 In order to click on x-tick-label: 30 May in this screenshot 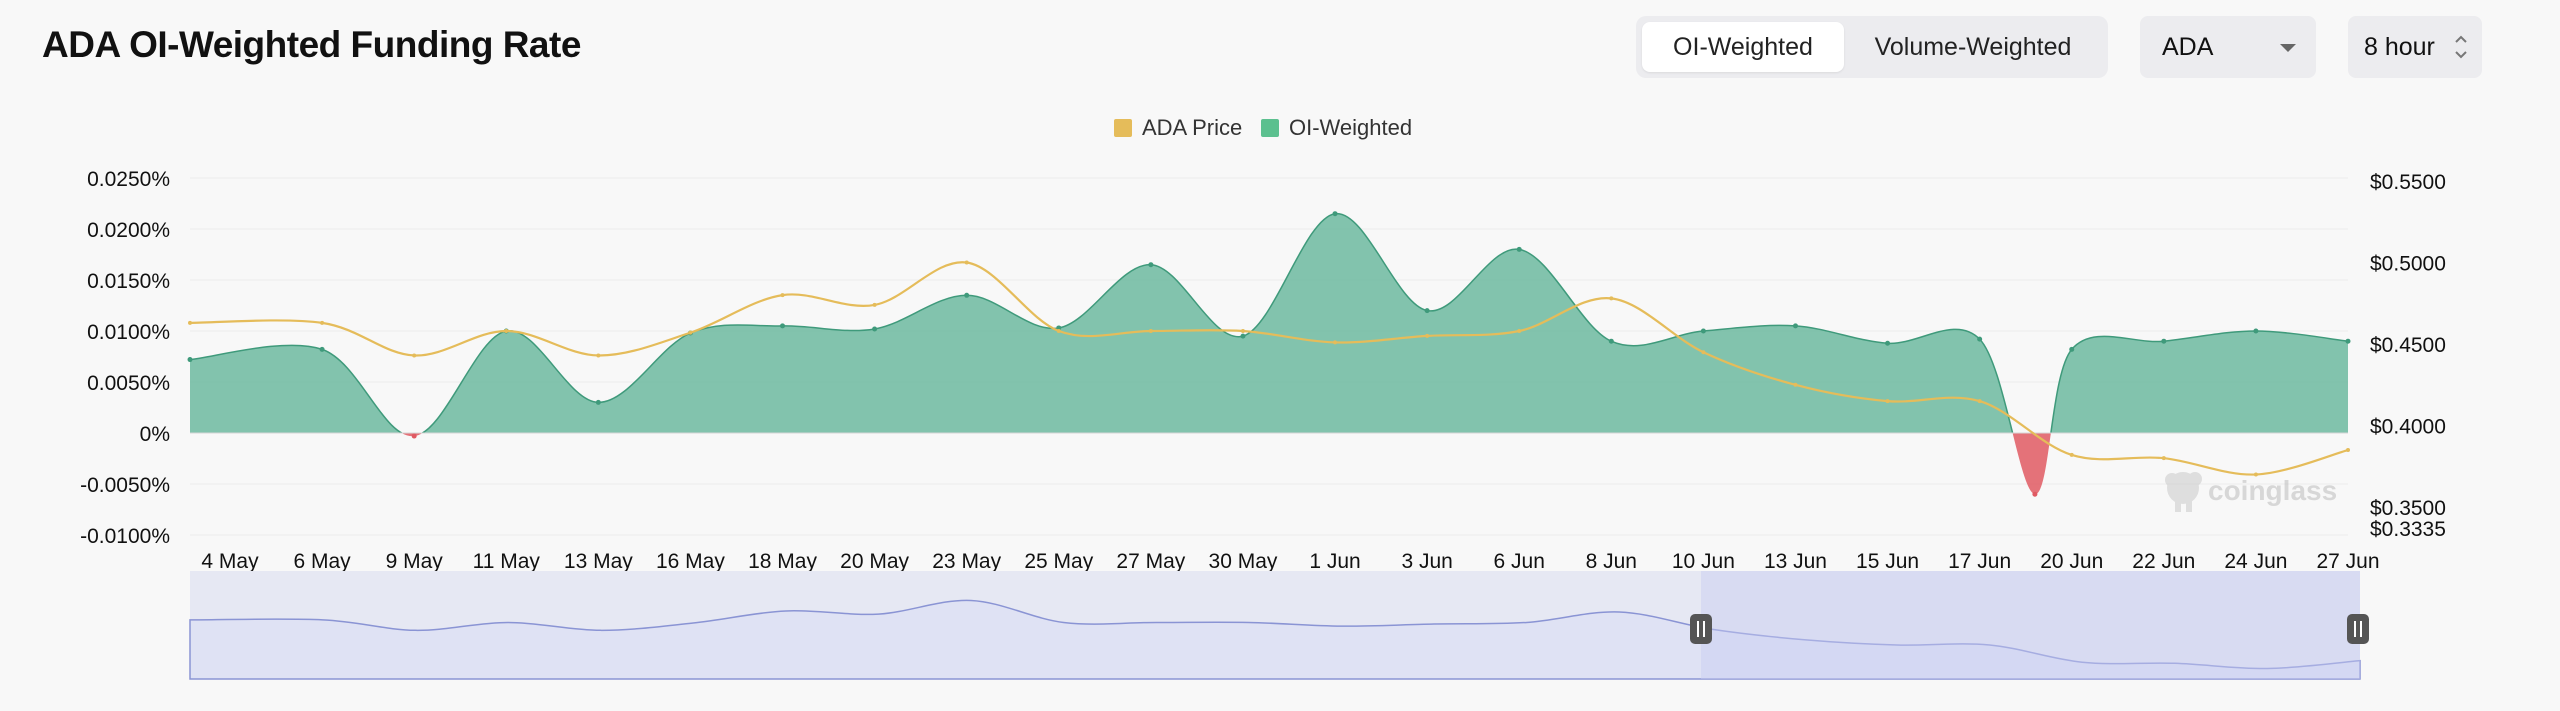, I will do `click(1243, 561)`.